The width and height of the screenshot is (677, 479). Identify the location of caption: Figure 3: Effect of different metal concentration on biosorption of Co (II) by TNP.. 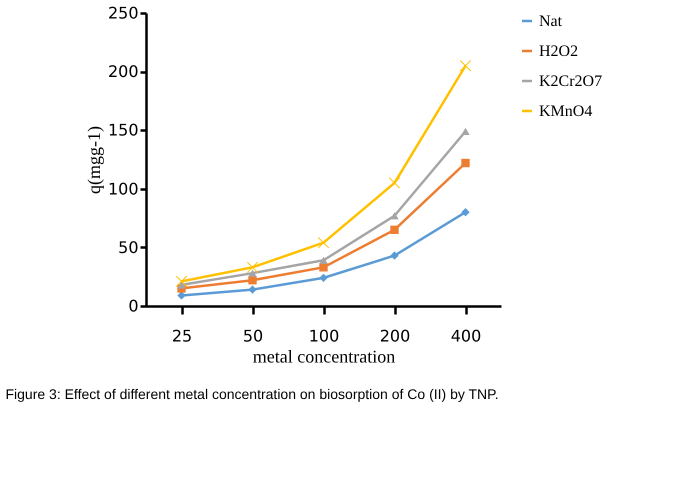
(252, 394).